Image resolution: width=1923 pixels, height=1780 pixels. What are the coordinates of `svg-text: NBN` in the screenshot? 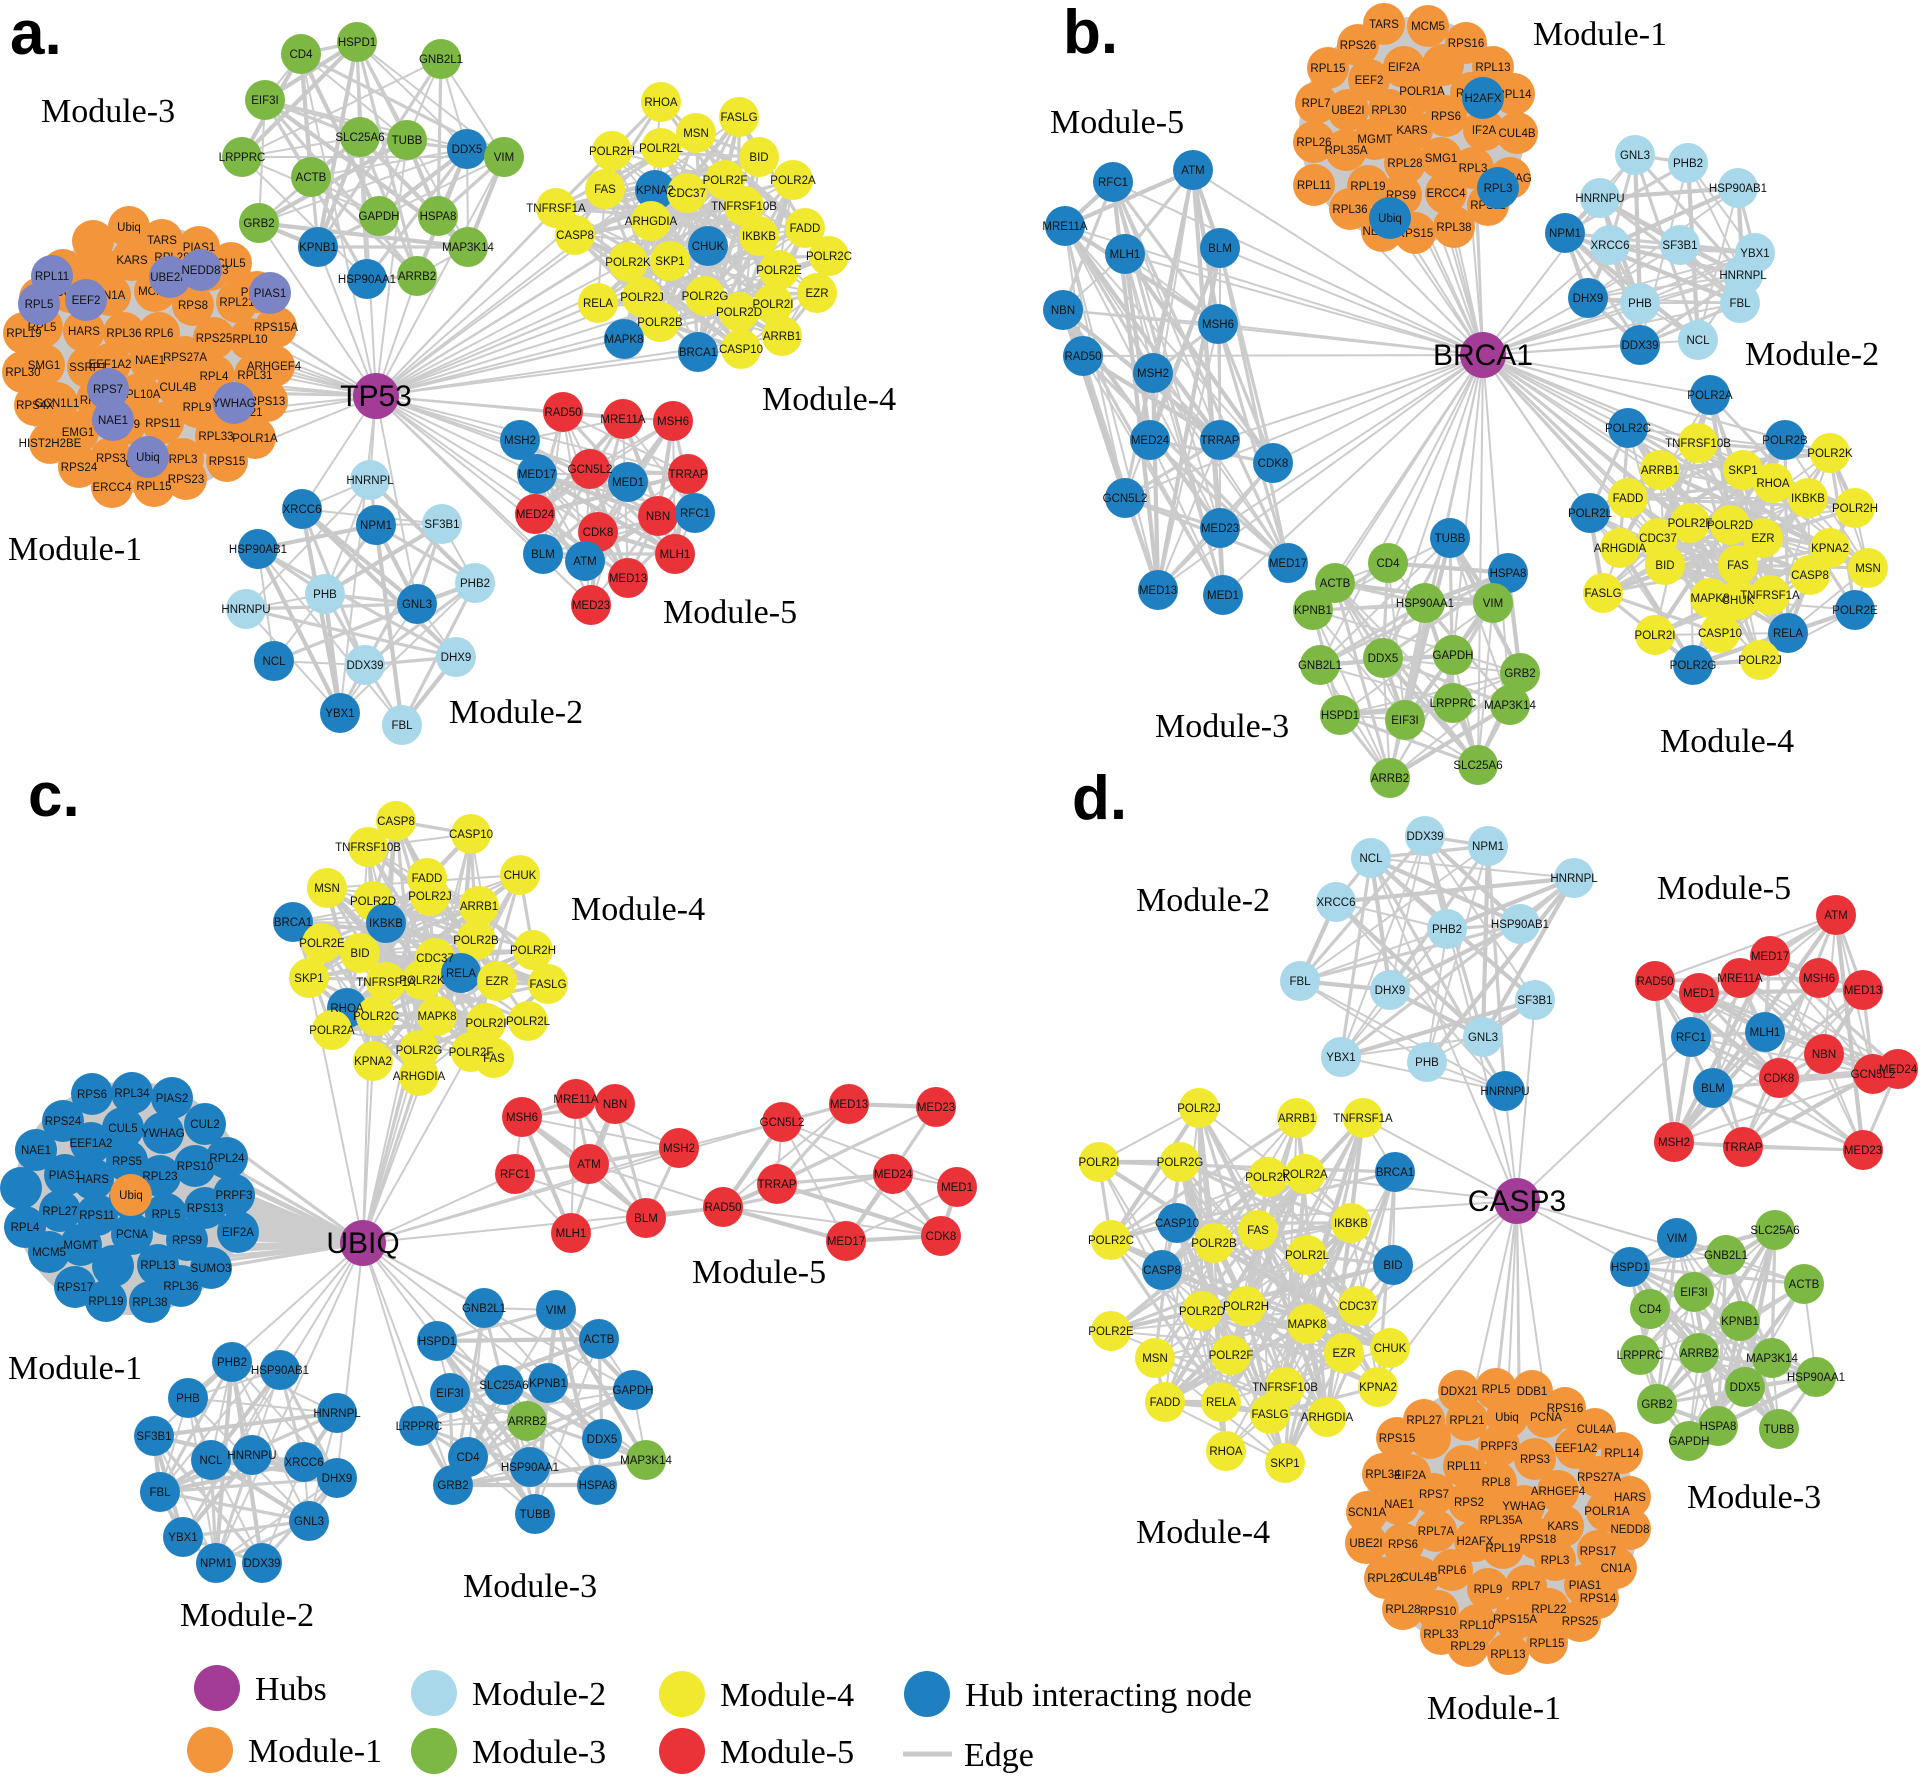 It's located at (615, 1105).